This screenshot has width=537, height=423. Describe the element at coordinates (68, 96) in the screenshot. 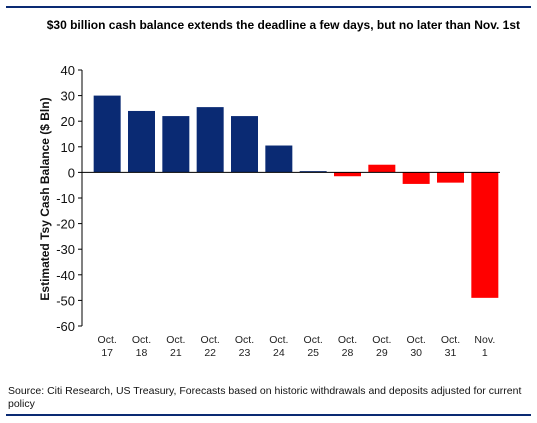

I see `y-tick-label: 30` at that location.